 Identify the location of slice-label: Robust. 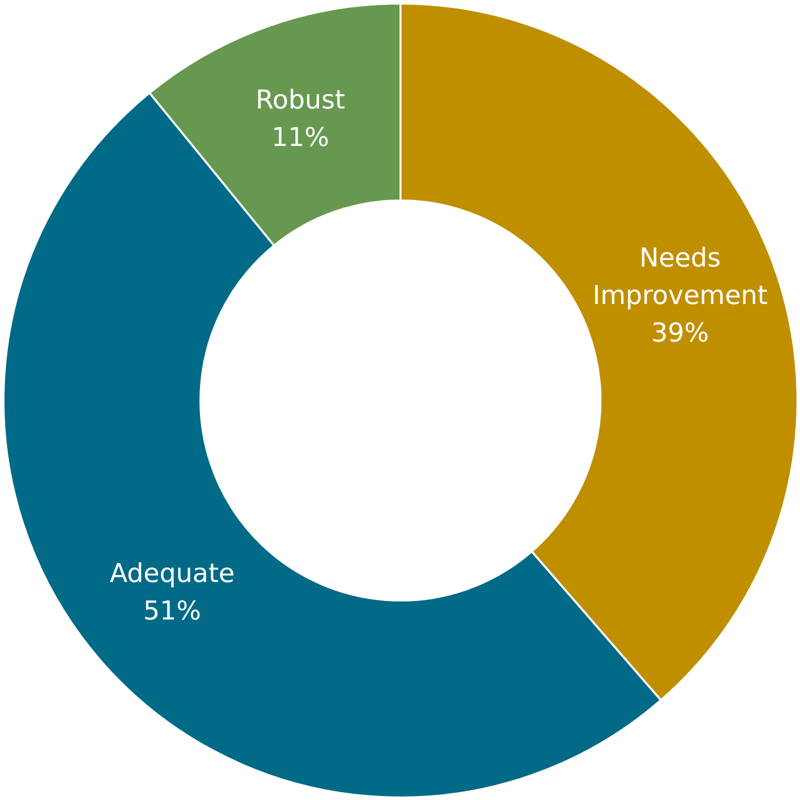
(301, 101).